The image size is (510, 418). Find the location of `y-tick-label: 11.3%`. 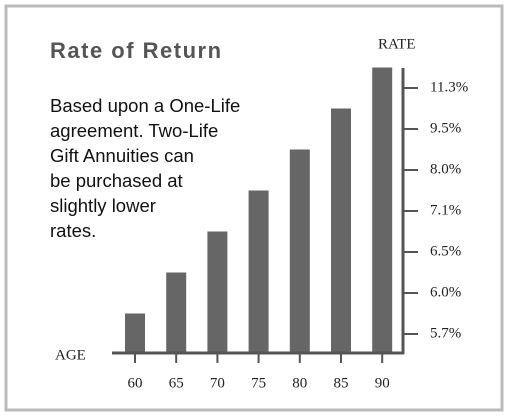

y-tick-label: 11.3% is located at coordinates (449, 87).